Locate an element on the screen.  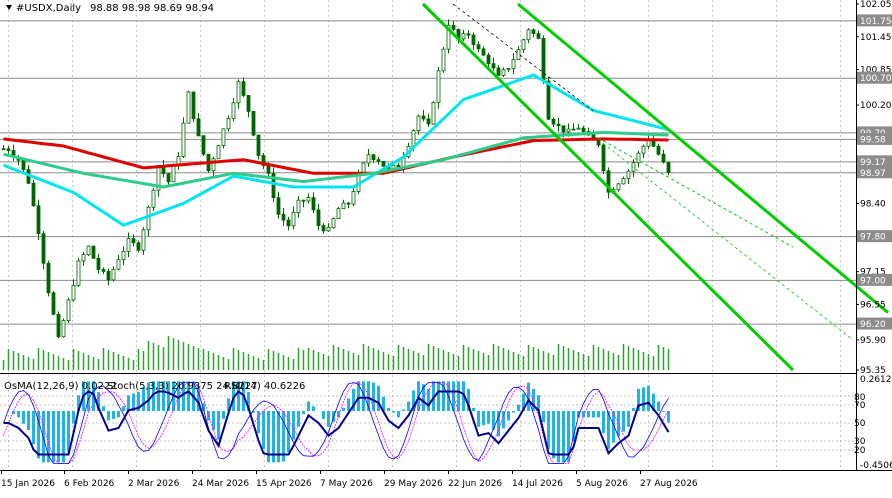
indicator-tick-label: -0.4506 is located at coordinates (876, 466).